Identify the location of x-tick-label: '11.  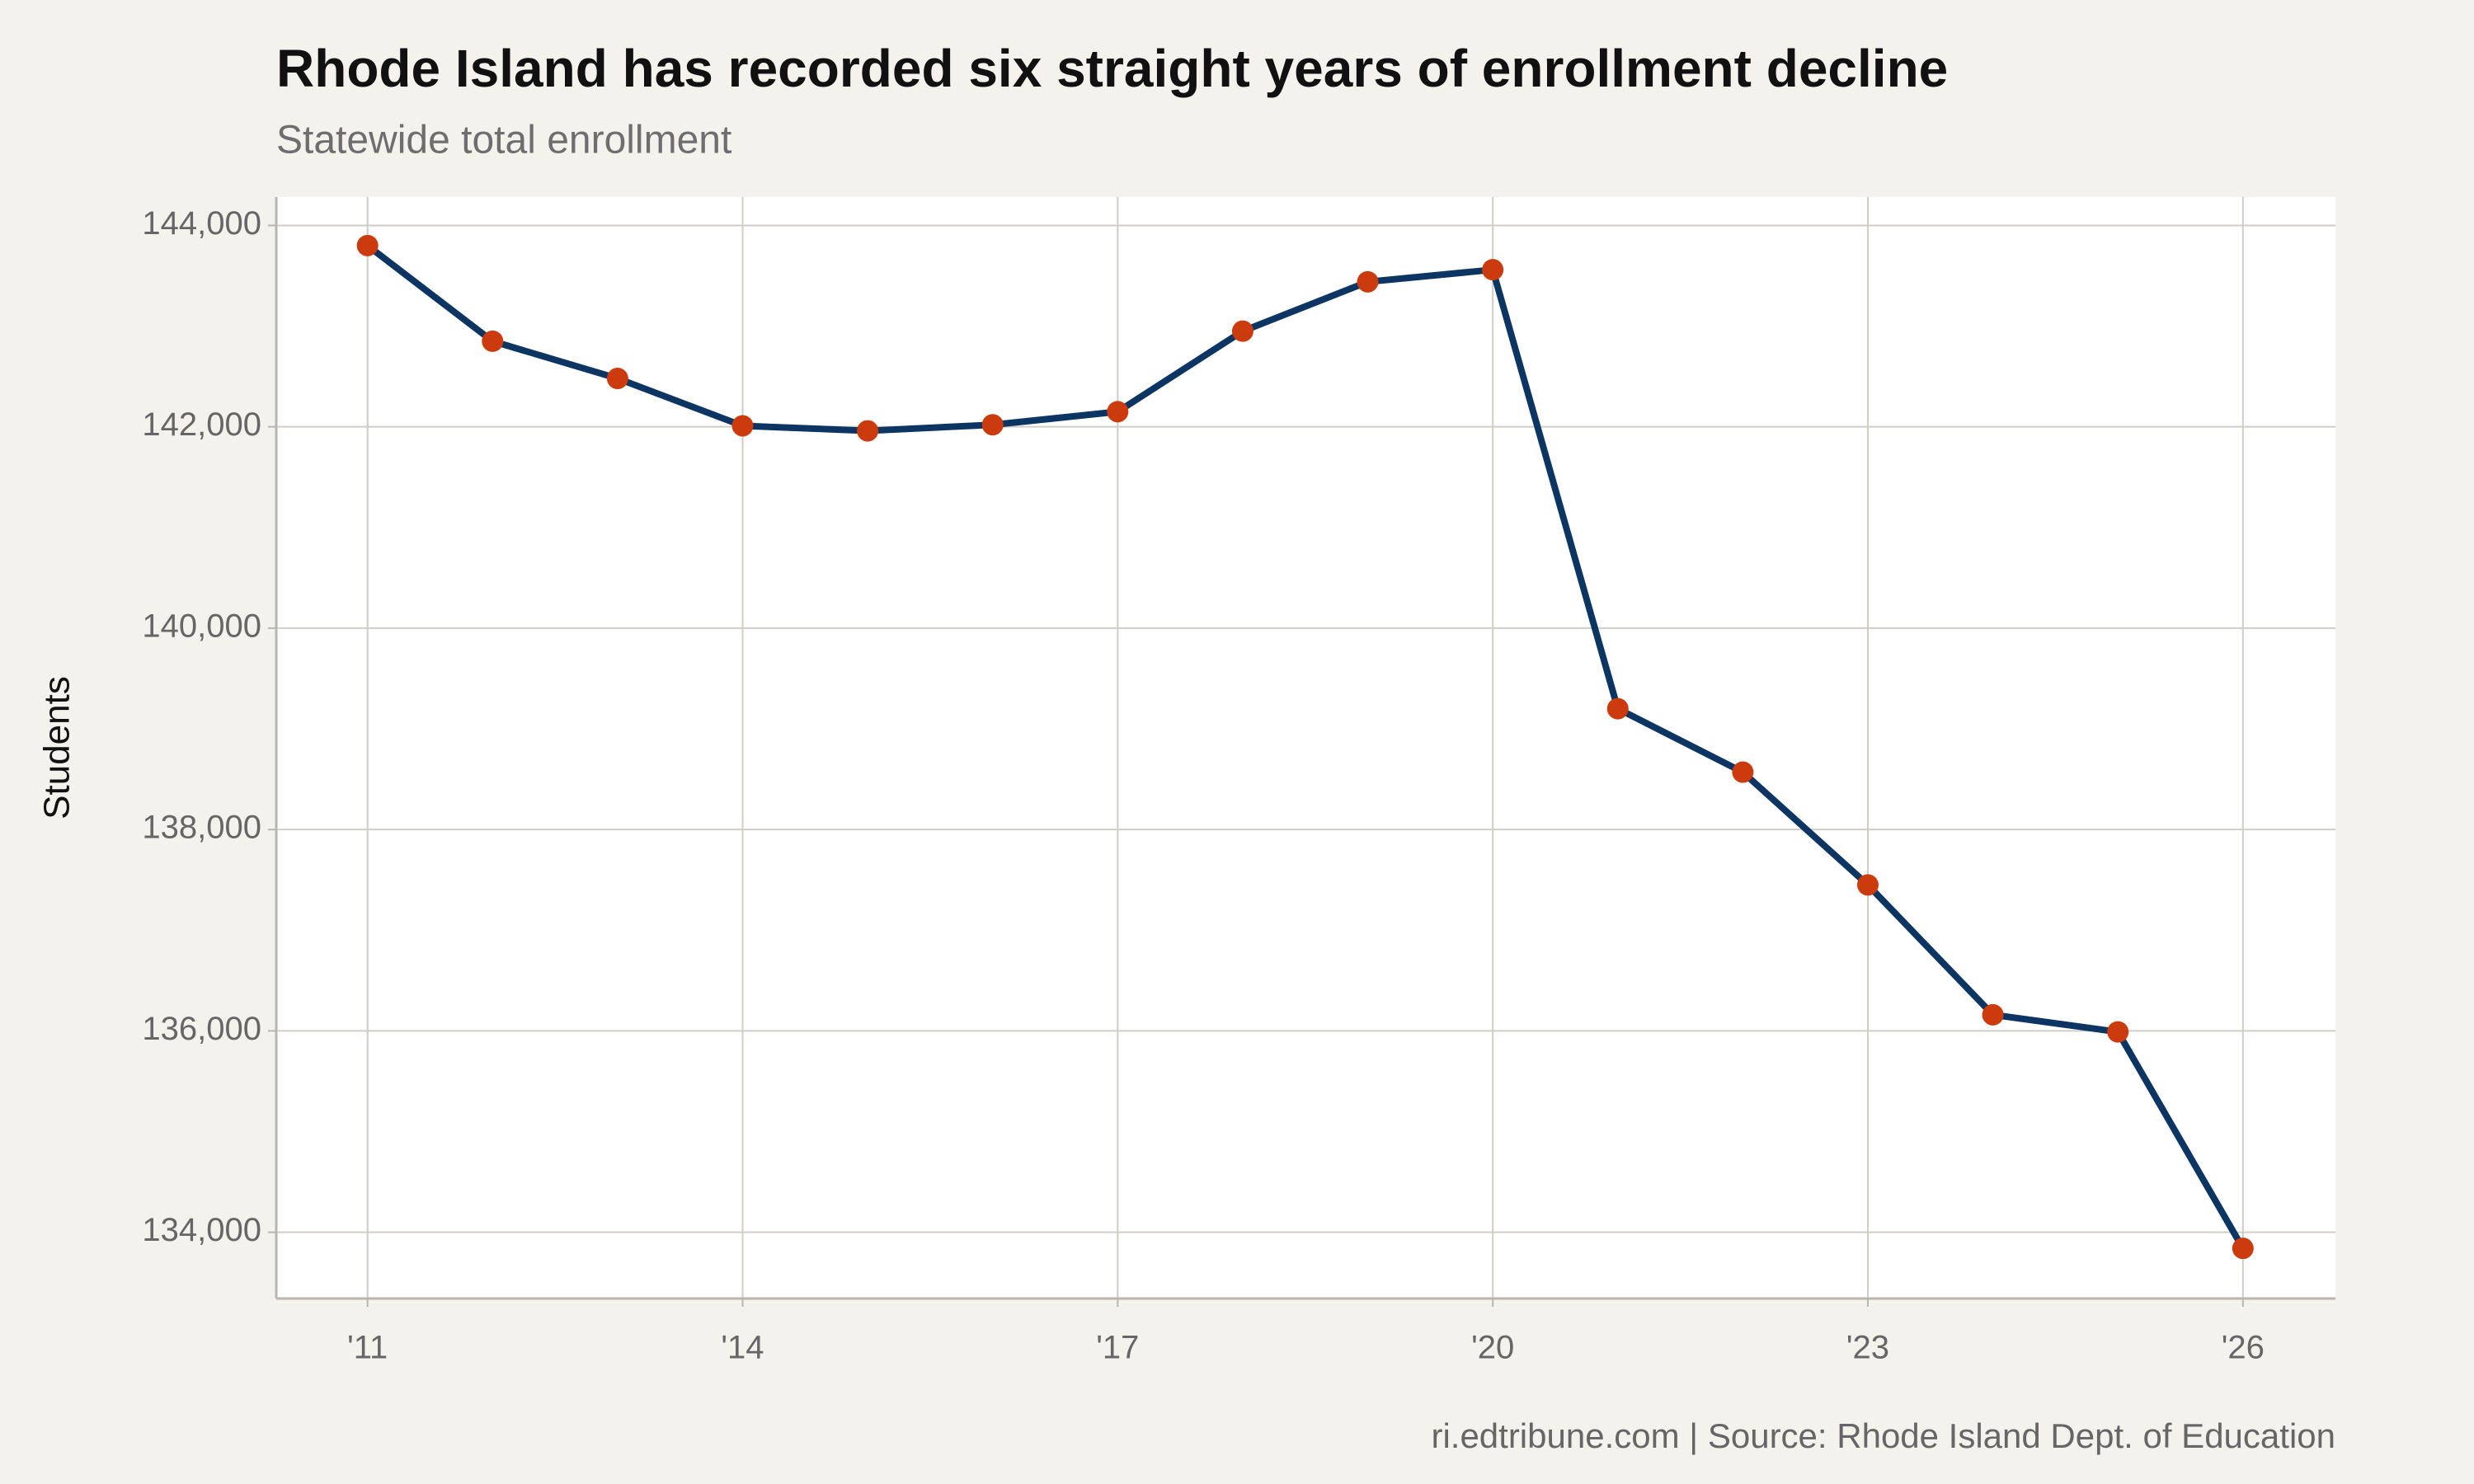
(367, 1348).